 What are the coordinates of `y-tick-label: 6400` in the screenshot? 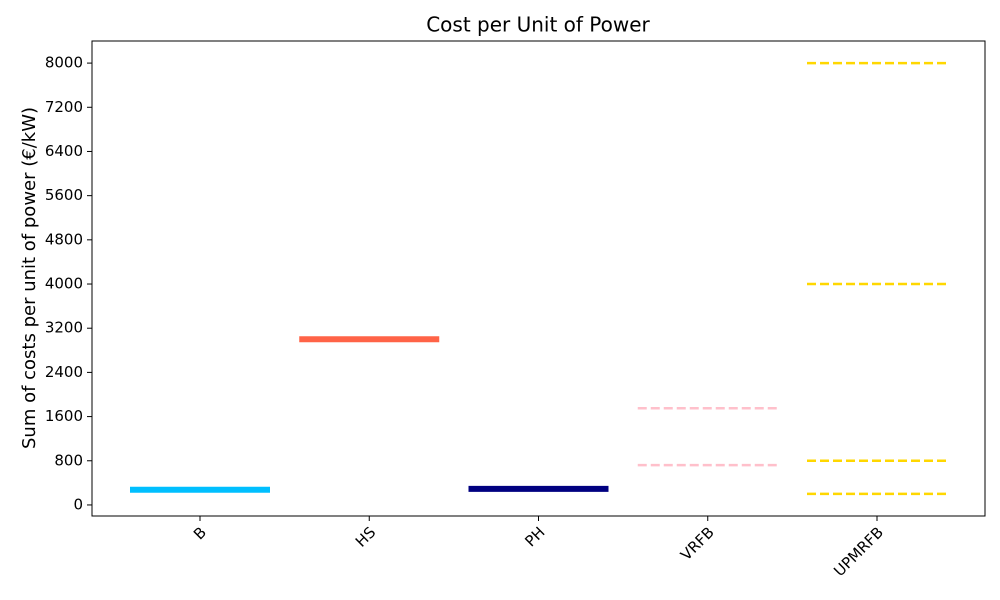 It's located at (64, 151).